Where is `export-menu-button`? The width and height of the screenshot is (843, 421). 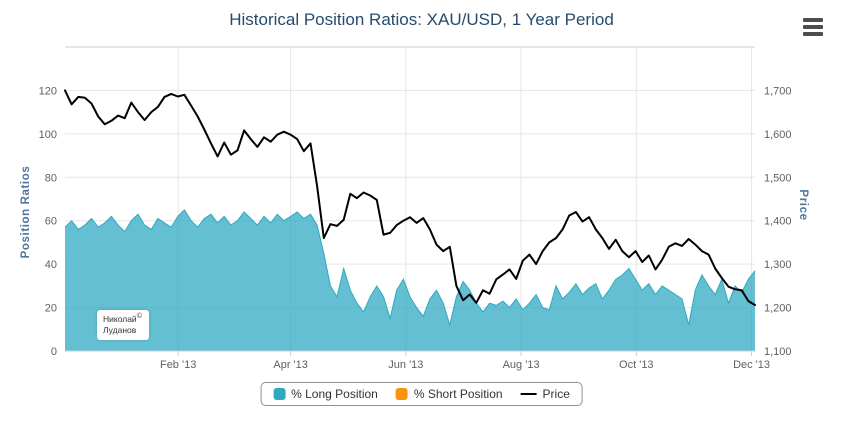 export-menu-button is located at coordinates (813, 26).